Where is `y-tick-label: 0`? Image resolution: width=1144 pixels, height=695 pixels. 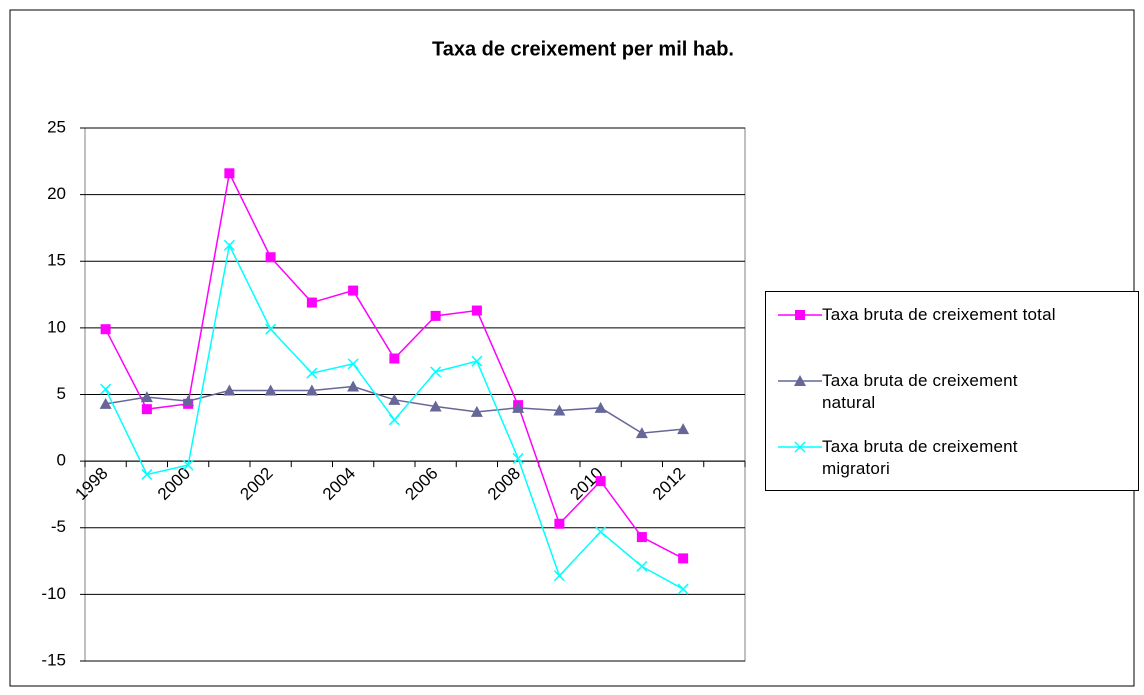
y-tick-label: 0 is located at coordinates (61, 460).